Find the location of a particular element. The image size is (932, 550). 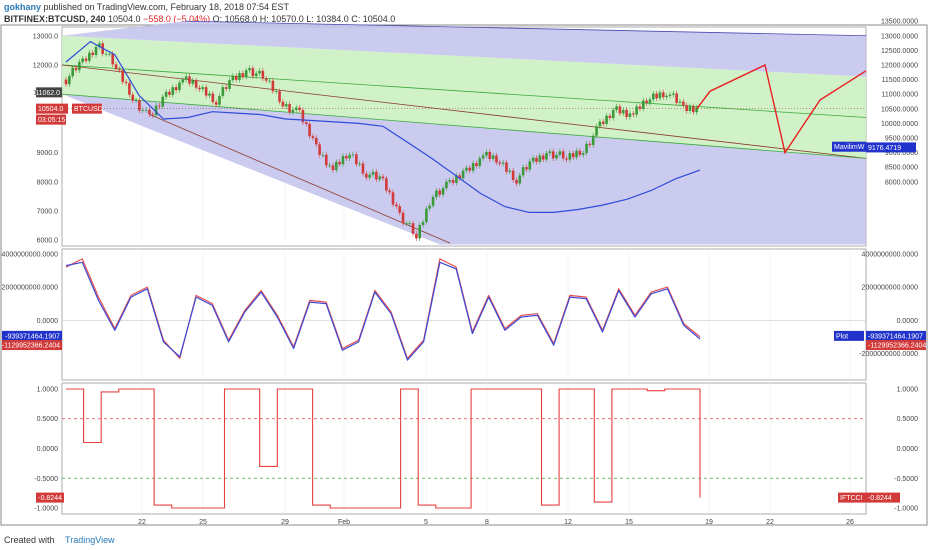

ifti-y-tick-right: -1.0000 is located at coordinates (906, 509).